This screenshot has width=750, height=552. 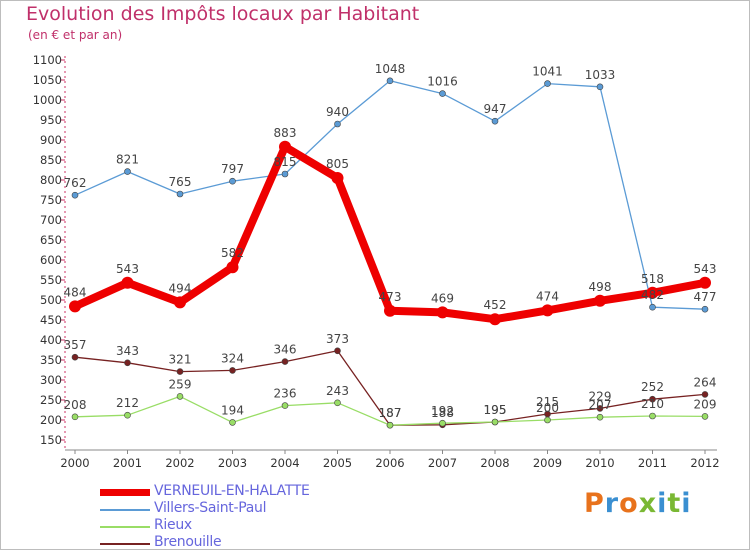 What do you see at coordinates (547, 296) in the screenshot?
I see `data-label: 474` at bounding box center [547, 296].